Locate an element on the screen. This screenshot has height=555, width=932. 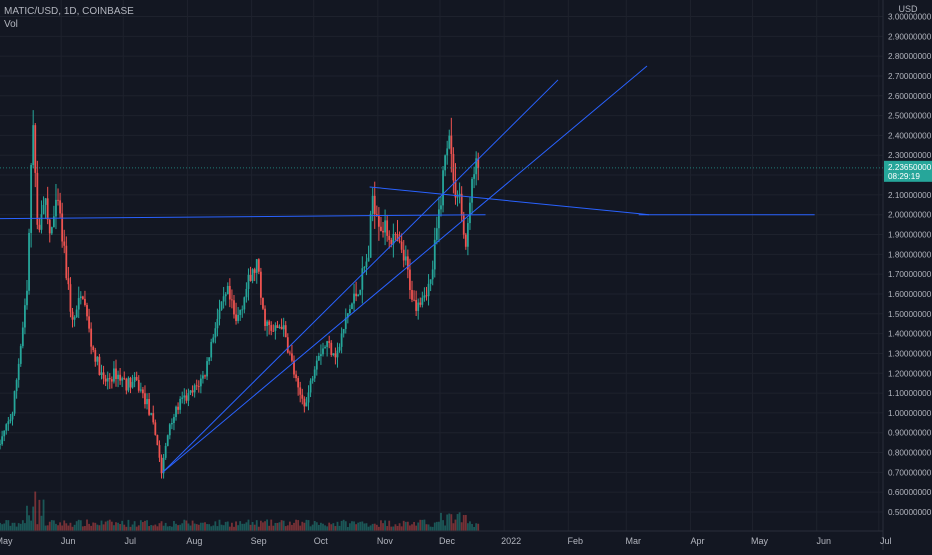
price-tick-label: 0.60000000 is located at coordinates (910, 492).